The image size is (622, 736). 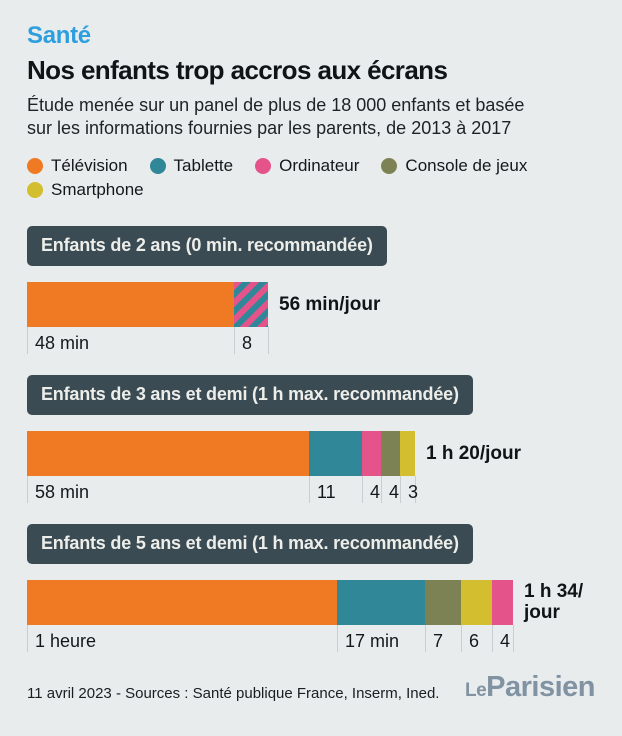 What do you see at coordinates (203, 165) in the screenshot?
I see `legend-label: Tablette` at bounding box center [203, 165].